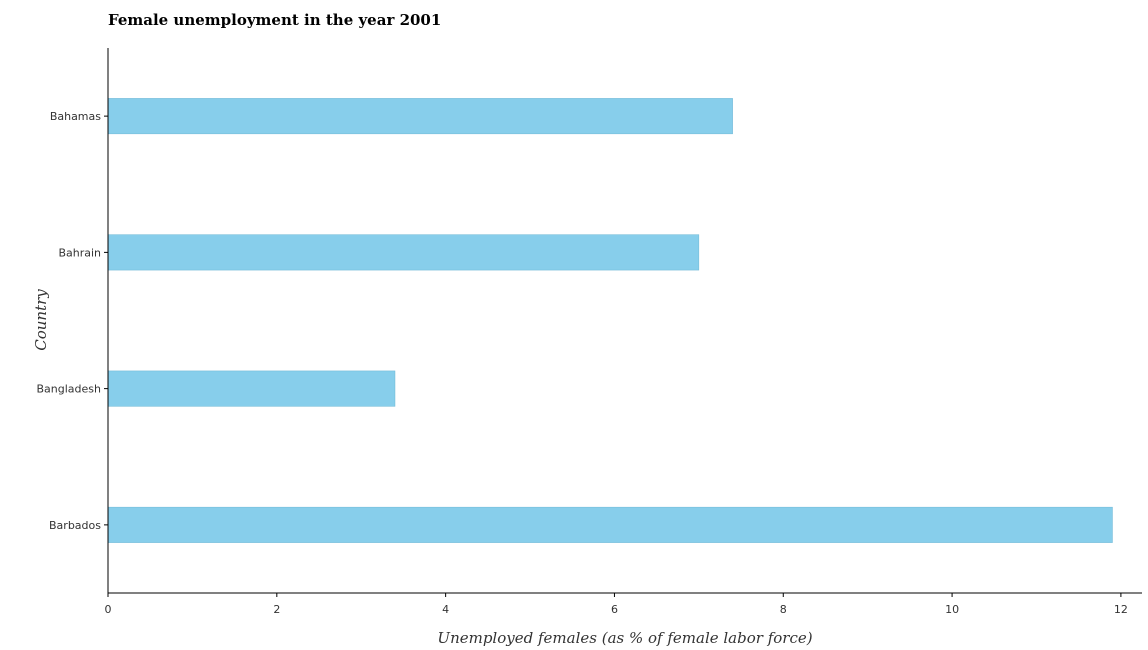 This screenshot has height=650, width=1148. I want to click on x-tick-label: 12, so click(1121, 609).